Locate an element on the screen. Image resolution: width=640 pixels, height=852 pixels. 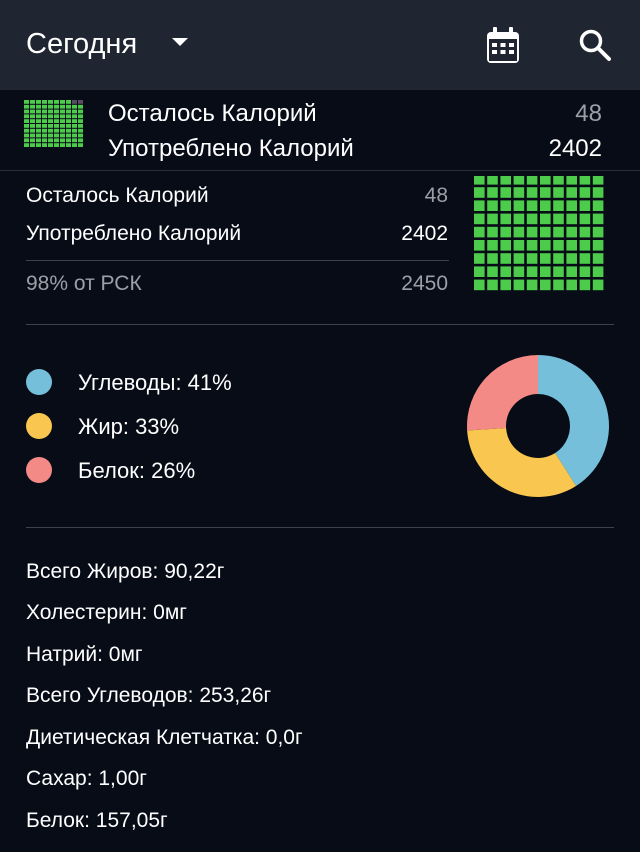
fat-slice is located at coordinates (522, 462).